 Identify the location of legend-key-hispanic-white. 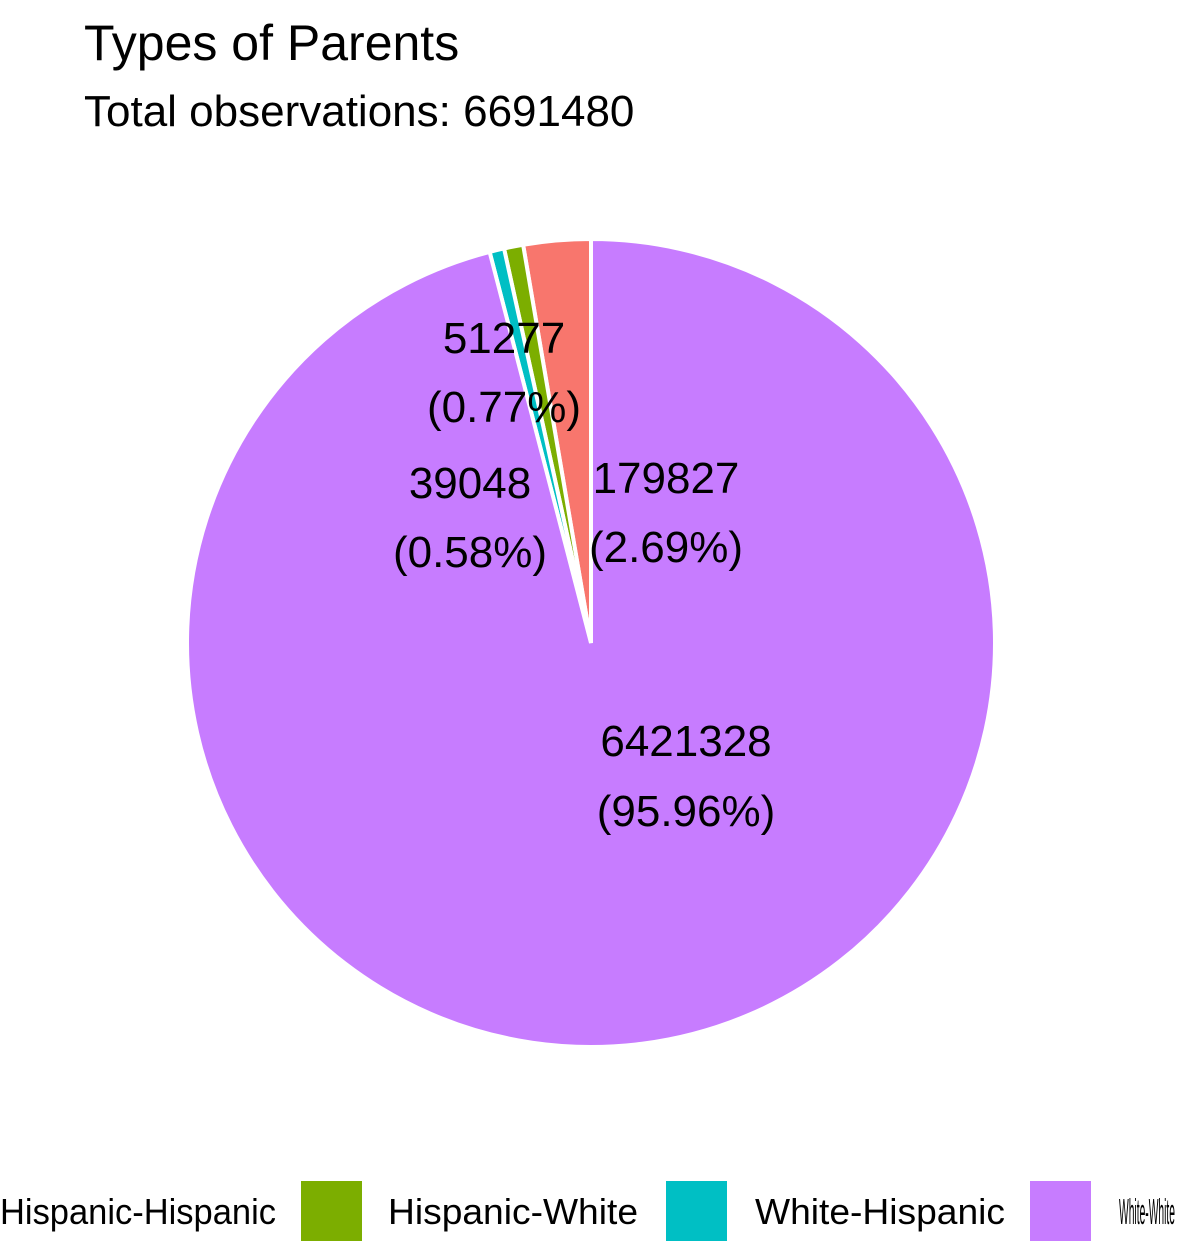
(331, 1211).